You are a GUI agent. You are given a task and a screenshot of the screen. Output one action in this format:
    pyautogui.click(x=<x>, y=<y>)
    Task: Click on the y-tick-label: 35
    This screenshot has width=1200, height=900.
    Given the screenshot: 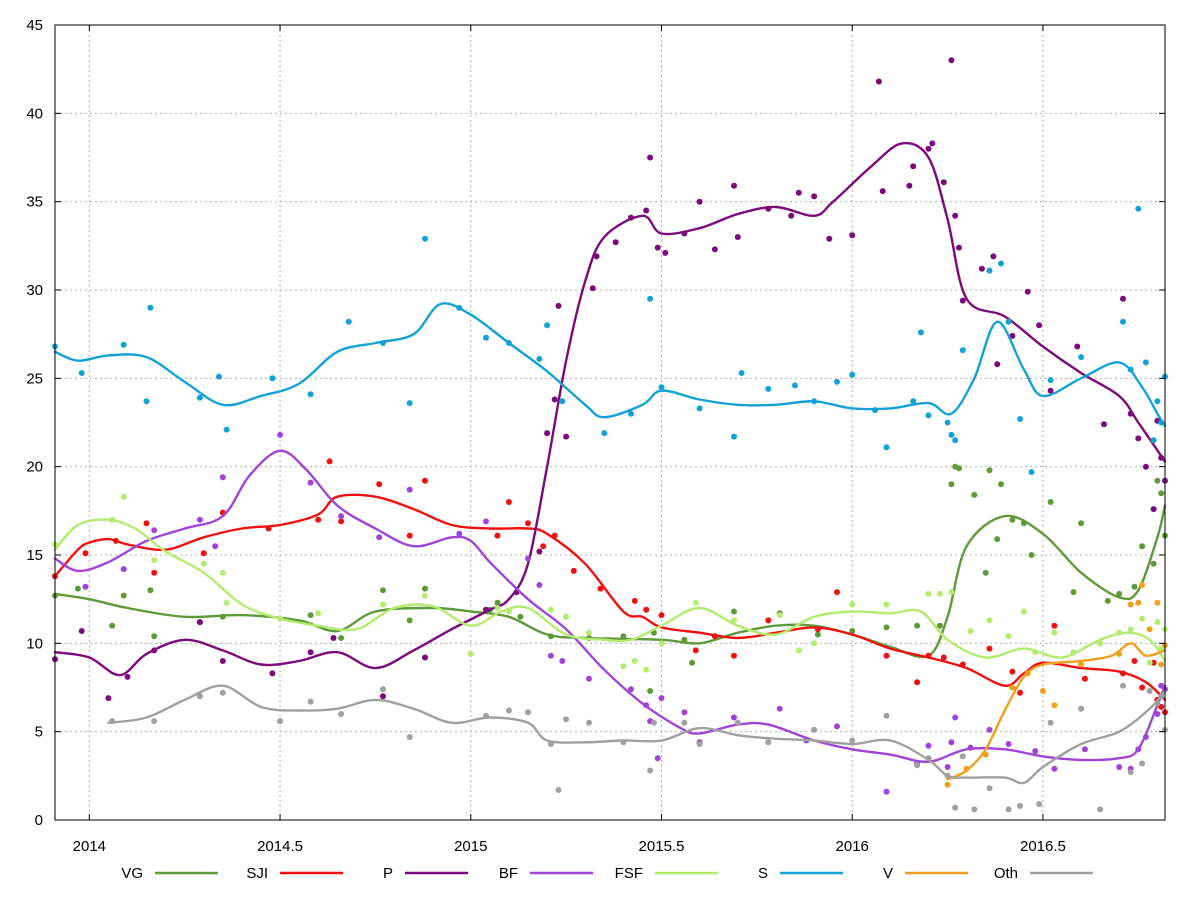 What is the action you would take?
    pyautogui.click(x=34, y=202)
    